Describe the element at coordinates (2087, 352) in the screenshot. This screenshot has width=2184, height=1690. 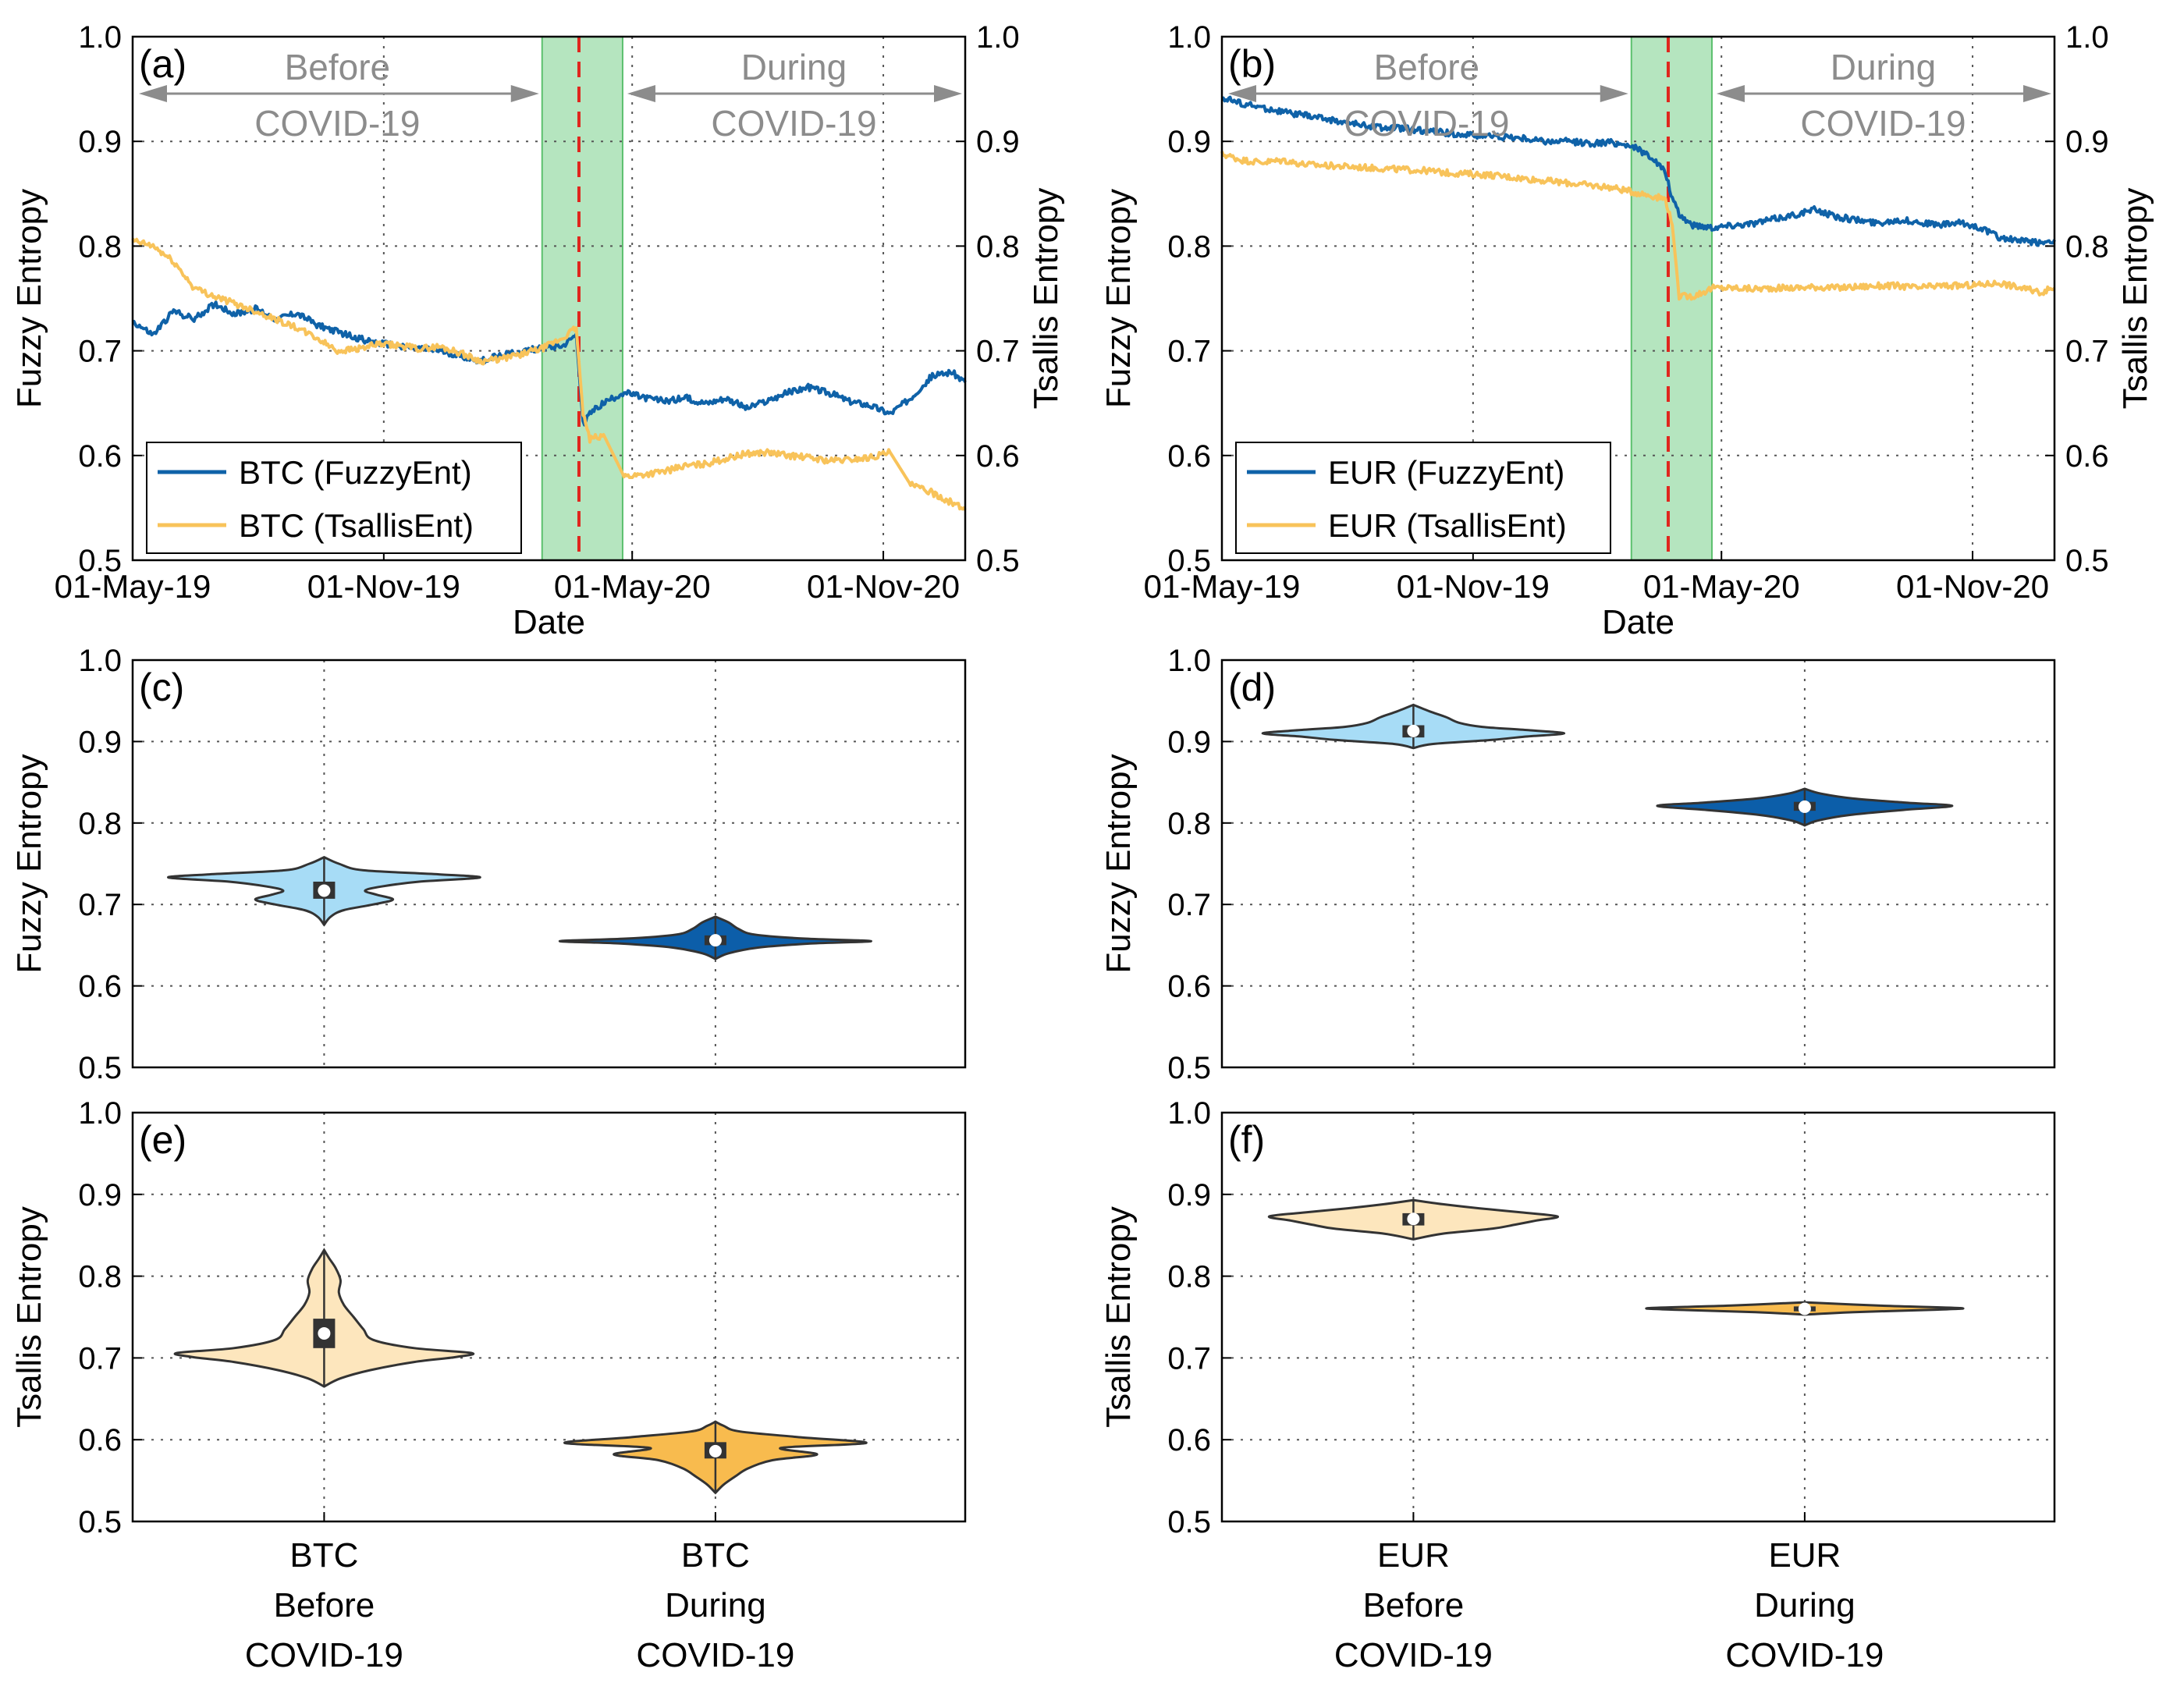
I see `y-tick-label-right: 0.7` at that location.